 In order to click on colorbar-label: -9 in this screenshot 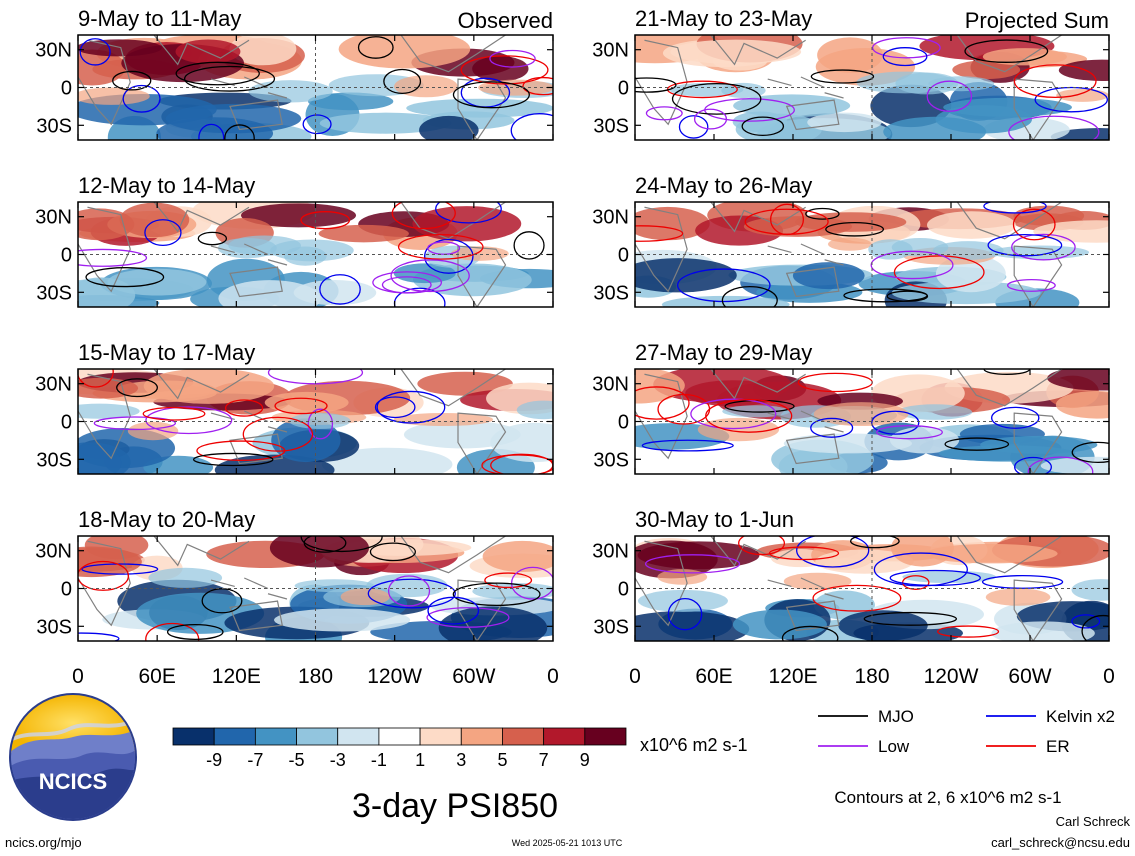, I will do `click(214, 760)`.